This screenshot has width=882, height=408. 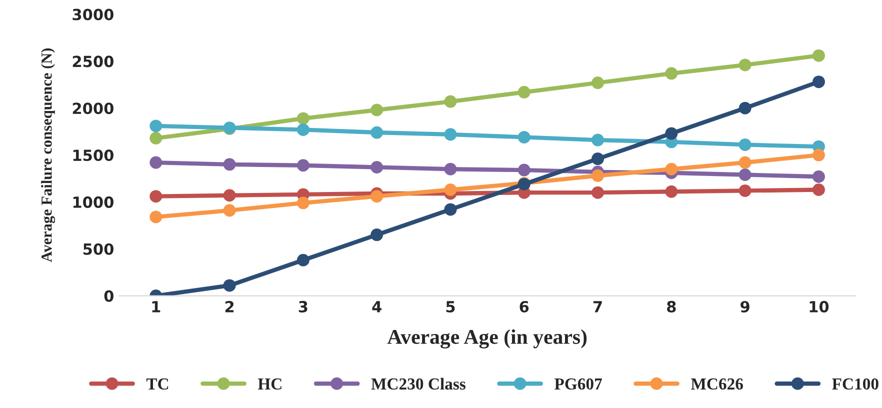 I want to click on legend-label: FC100, so click(x=855, y=384).